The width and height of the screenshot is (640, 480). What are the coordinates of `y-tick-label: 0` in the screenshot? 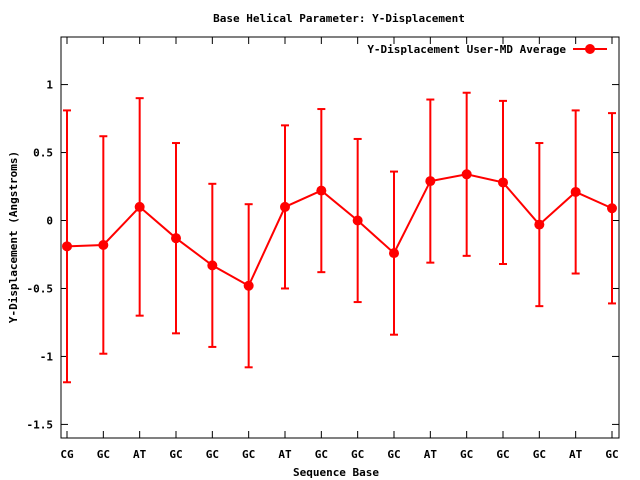 It's located at (49, 221).